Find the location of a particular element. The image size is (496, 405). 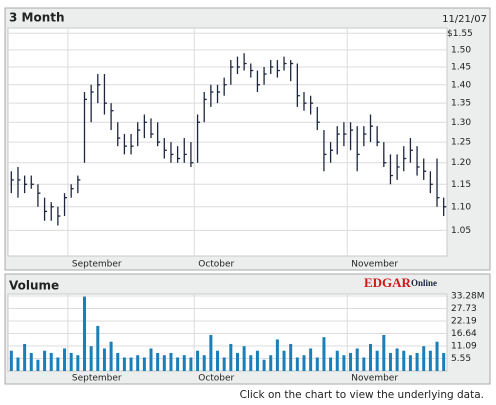

y-tick-label: 1.15 is located at coordinates (461, 185).